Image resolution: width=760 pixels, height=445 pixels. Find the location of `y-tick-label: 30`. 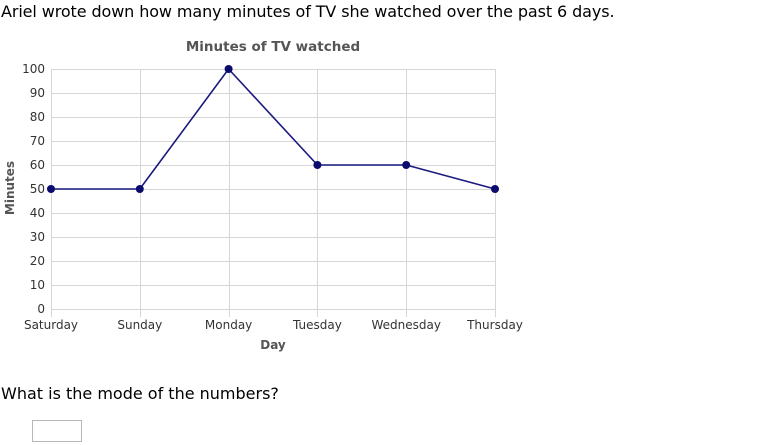

y-tick-label: 30 is located at coordinates (37, 237).